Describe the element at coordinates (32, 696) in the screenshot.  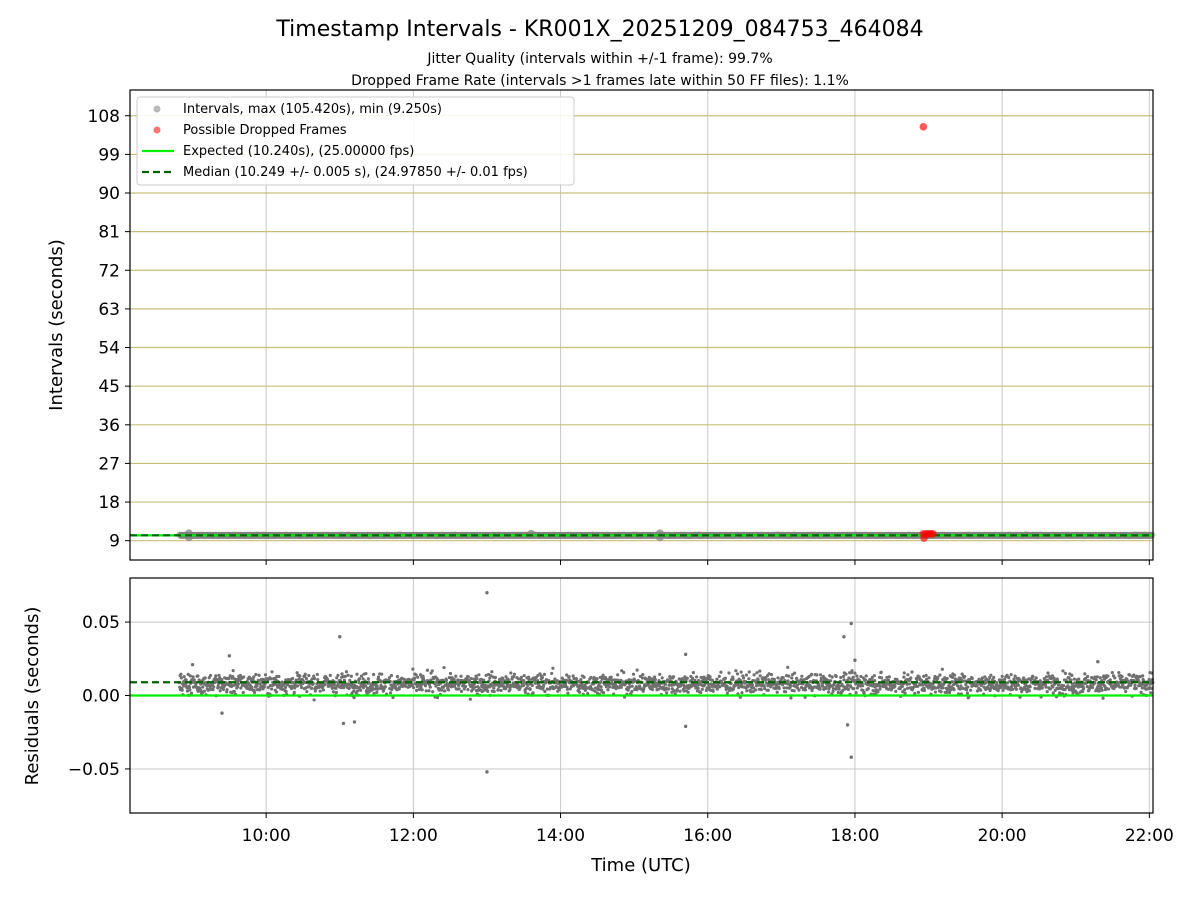
I see `residuals-y-label: Residuals (seconds)` at that location.